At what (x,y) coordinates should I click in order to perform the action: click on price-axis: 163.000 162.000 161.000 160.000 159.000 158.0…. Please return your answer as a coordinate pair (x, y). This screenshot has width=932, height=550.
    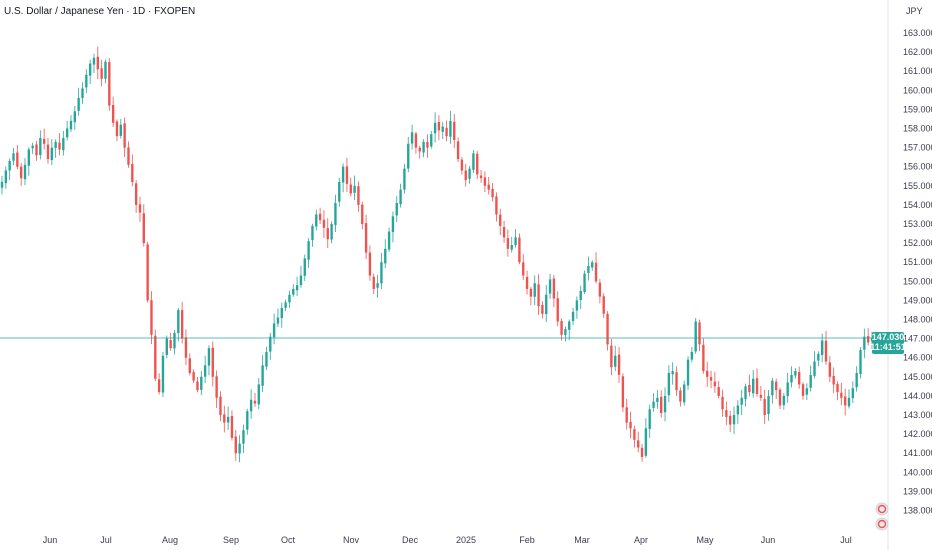
    Looking at the image, I should click on (917, 272).